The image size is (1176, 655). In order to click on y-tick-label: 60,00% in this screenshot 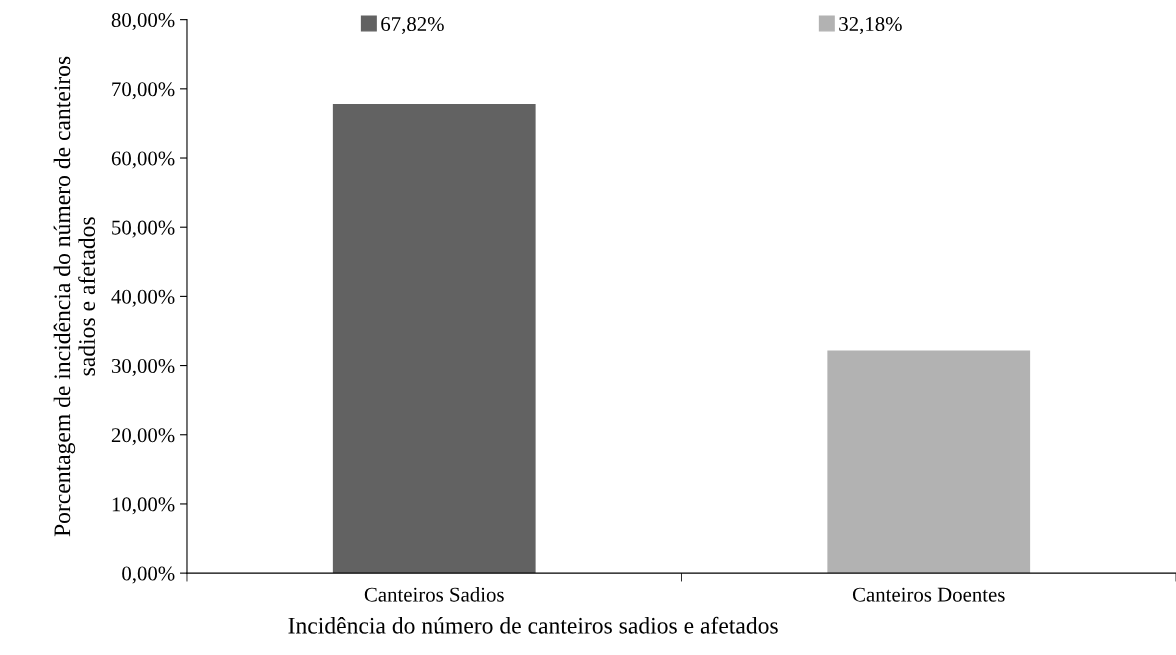, I will do `click(143, 160)`.